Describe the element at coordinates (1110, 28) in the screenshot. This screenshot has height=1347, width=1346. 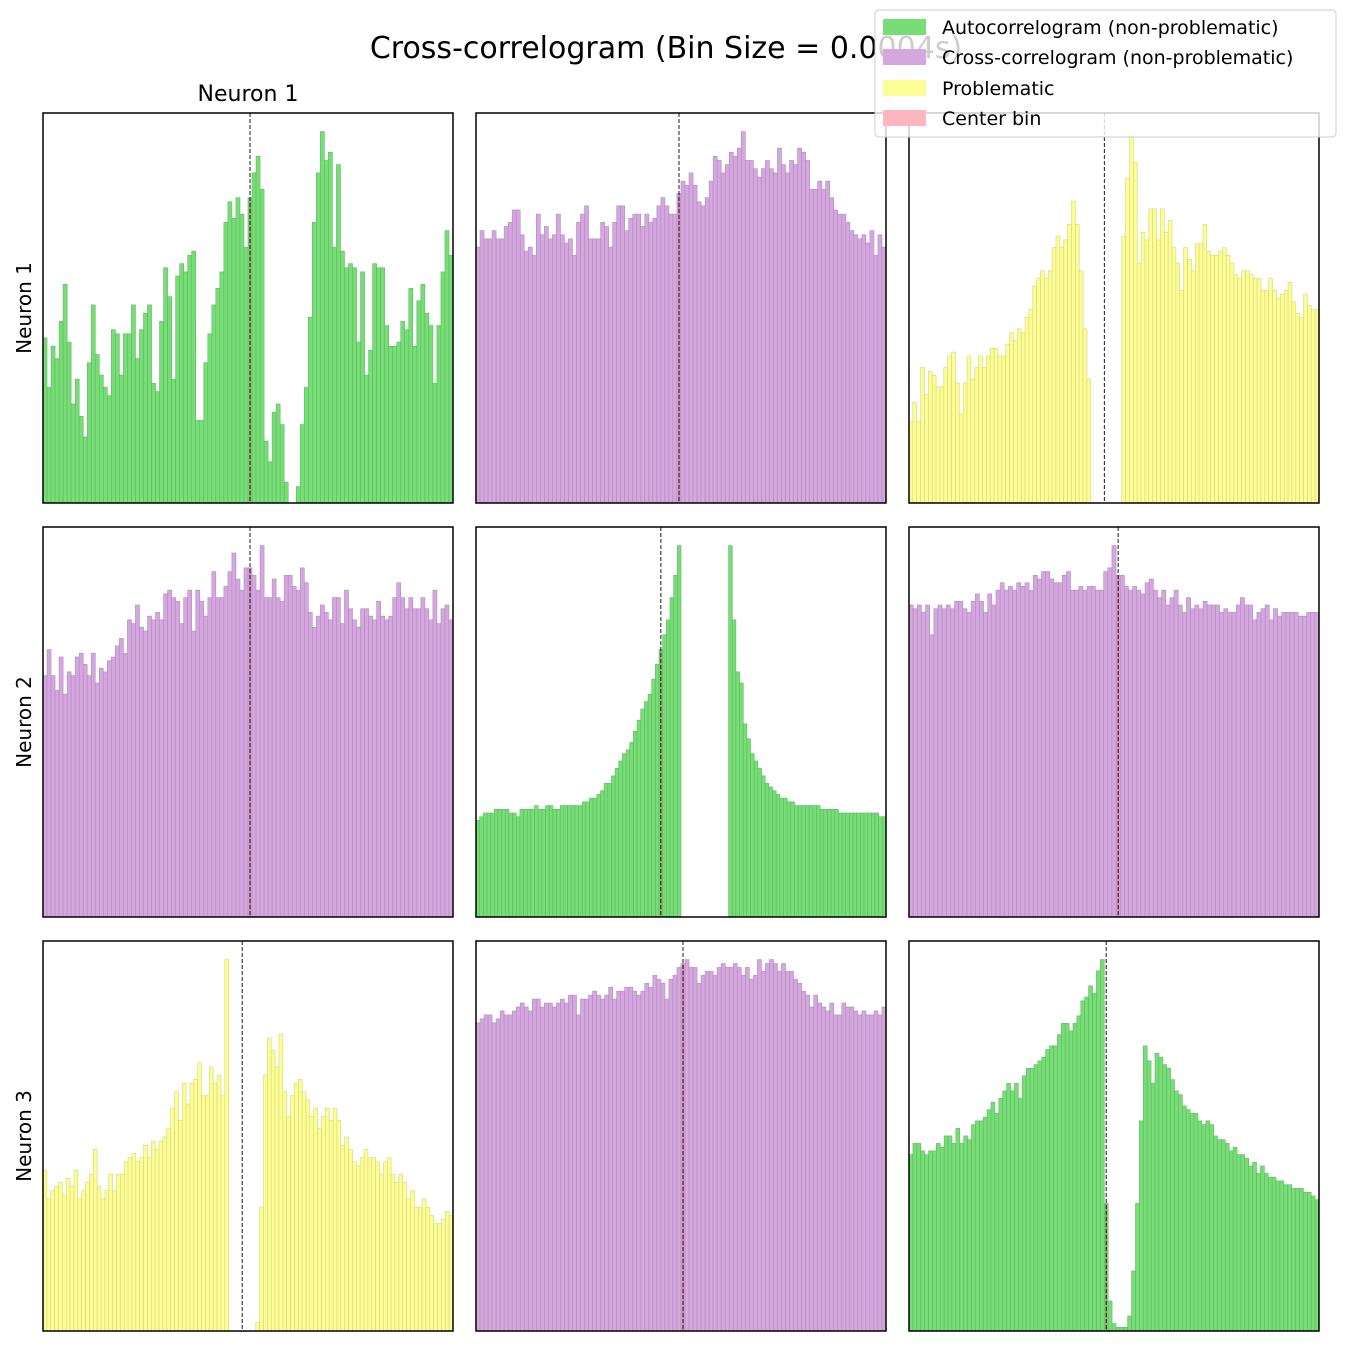
I see `legend-label-auto: Autocorrelogram (non-problematic)` at that location.